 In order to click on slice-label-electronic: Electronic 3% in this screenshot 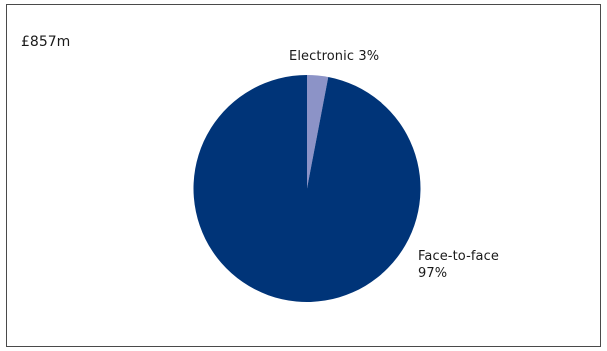, I will do `click(334, 56)`.